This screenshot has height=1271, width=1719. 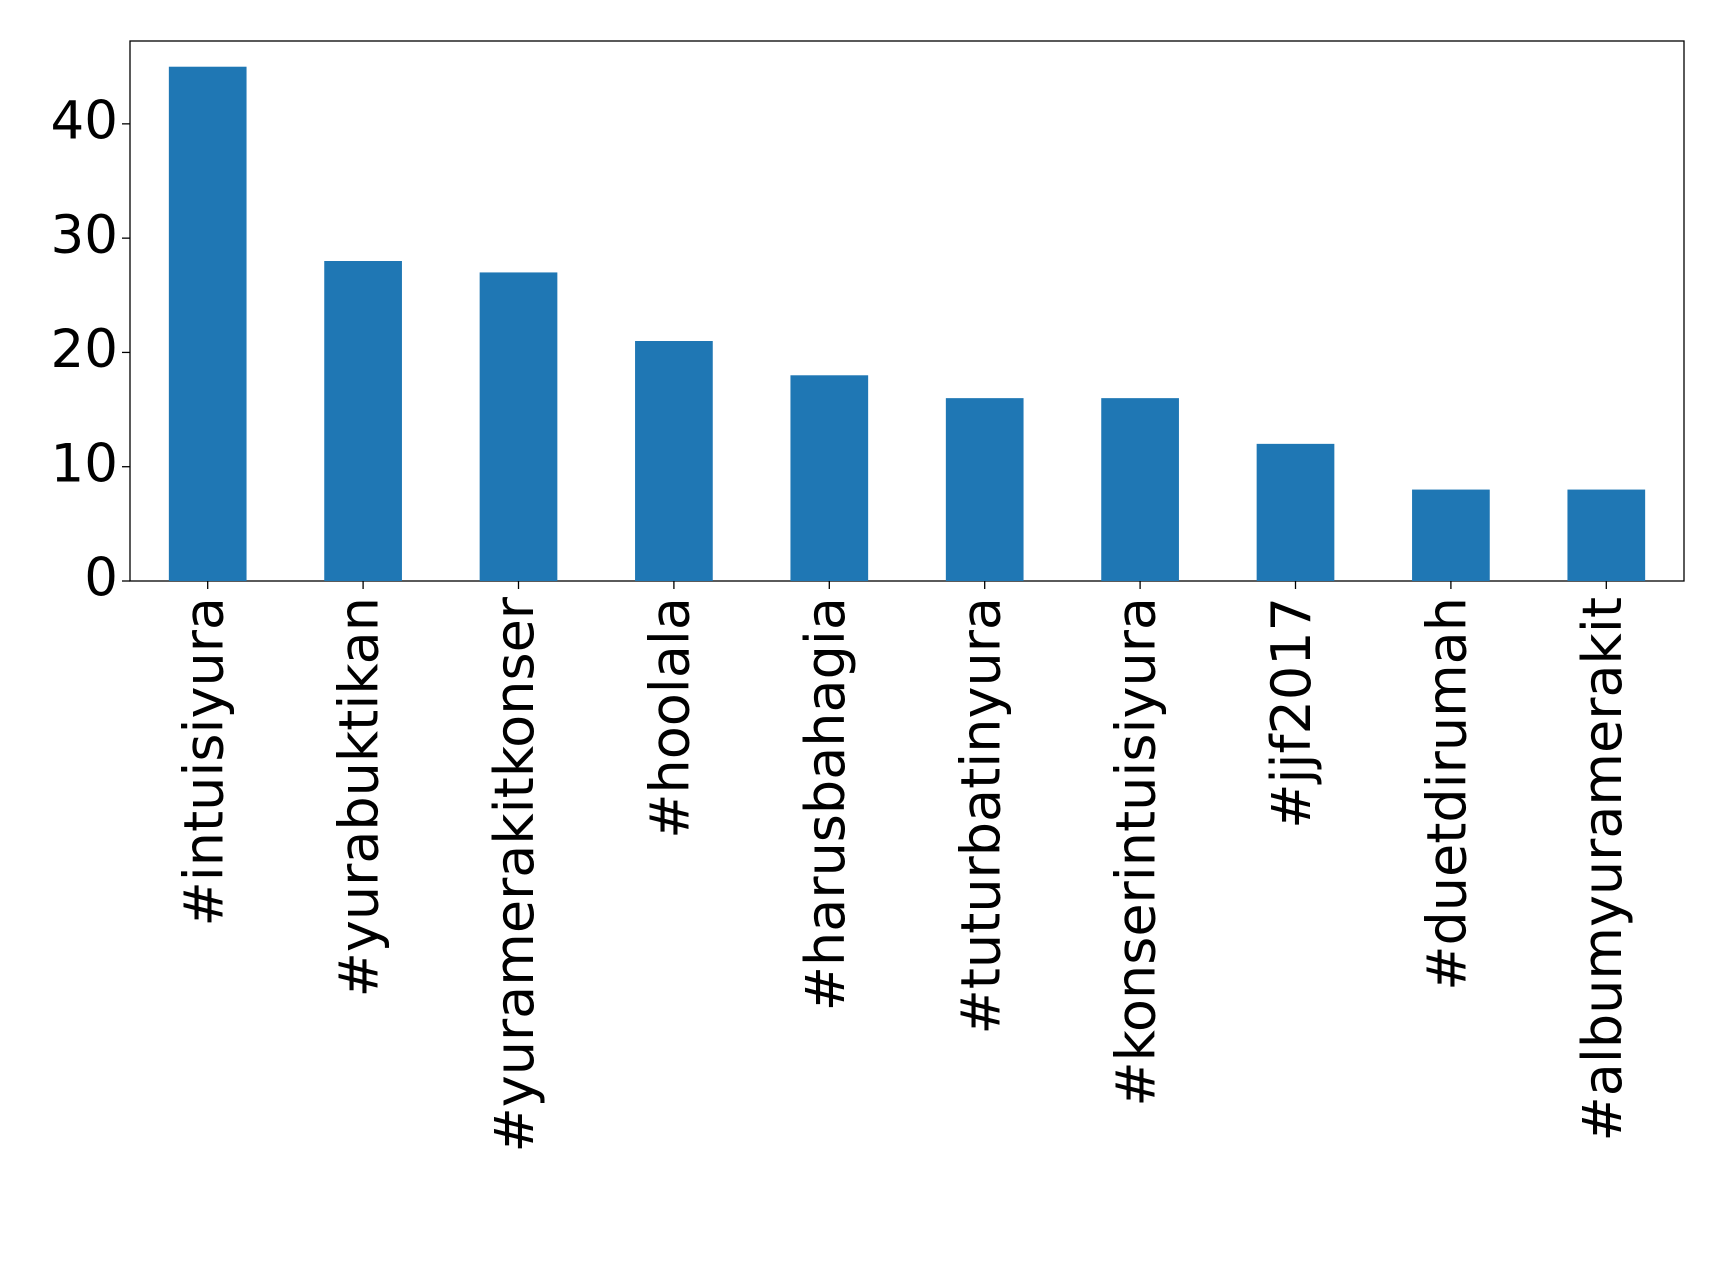 What do you see at coordinates (101, 578) in the screenshot?
I see `y-tick-label: 0` at bounding box center [101, 578].